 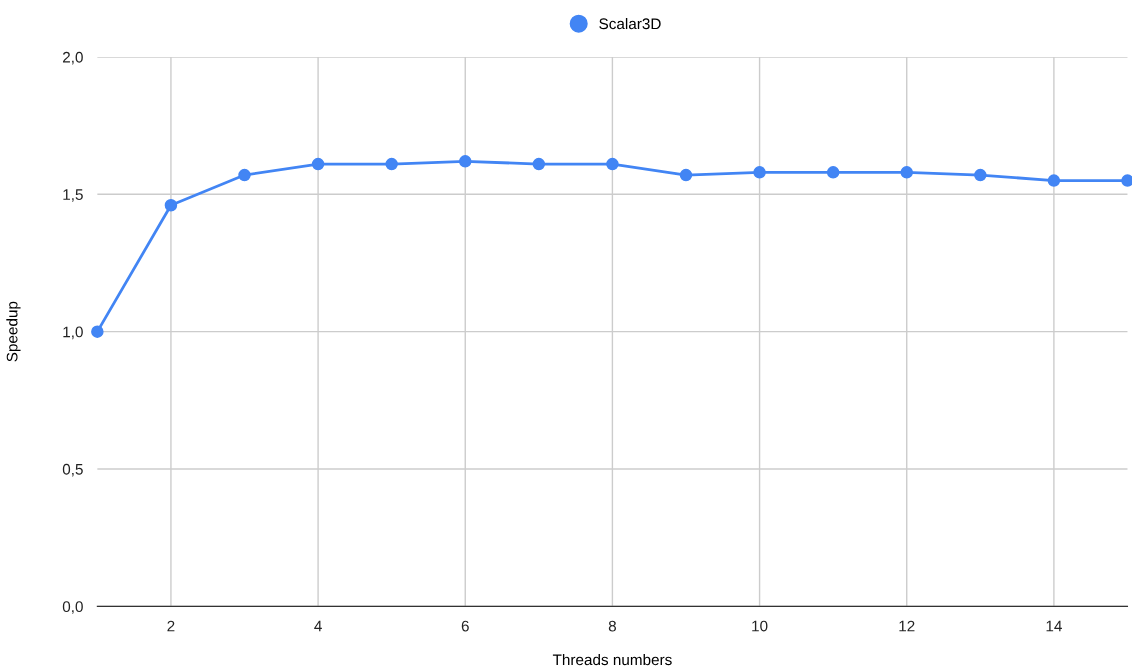 What do you see at coordinates (612, 659) in the screenshot?
I see `x-axis-title: Threads numbers` at bounding box center [612, 659].